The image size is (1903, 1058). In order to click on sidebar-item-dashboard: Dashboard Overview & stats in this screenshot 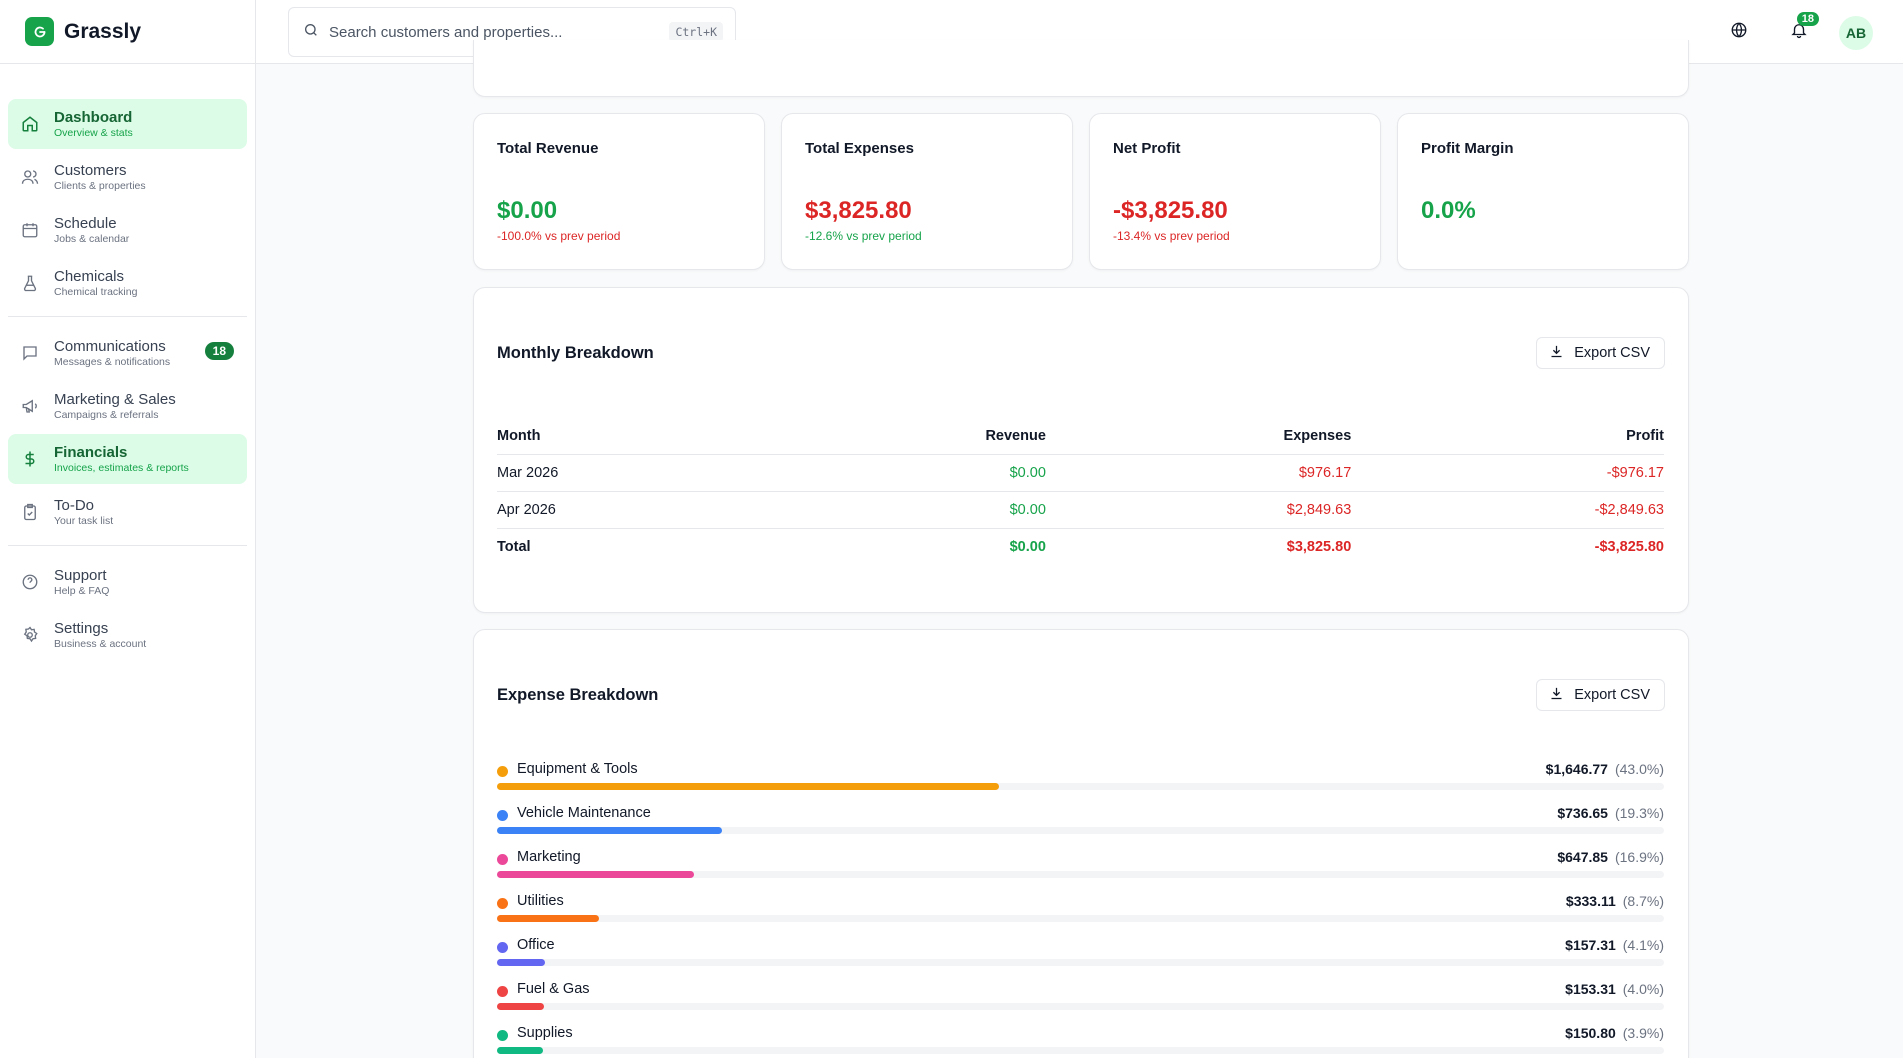, I will do `click(127, 124)`.